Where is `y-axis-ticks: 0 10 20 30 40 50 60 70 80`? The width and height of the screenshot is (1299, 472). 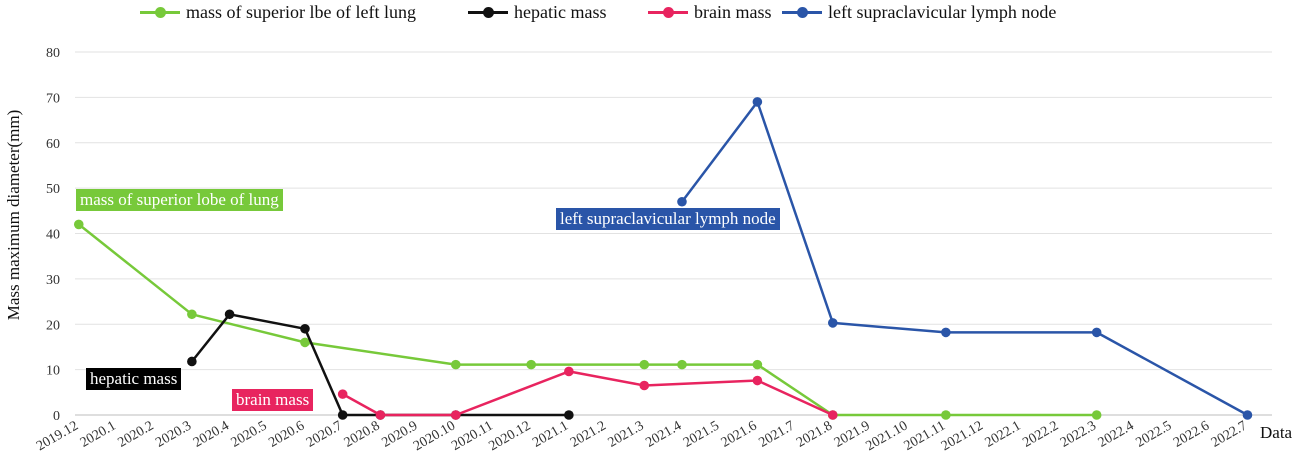 y-axis-ticks: 0 10 20 30 40 50 60 70 80 is located at coordinates (53, 235).